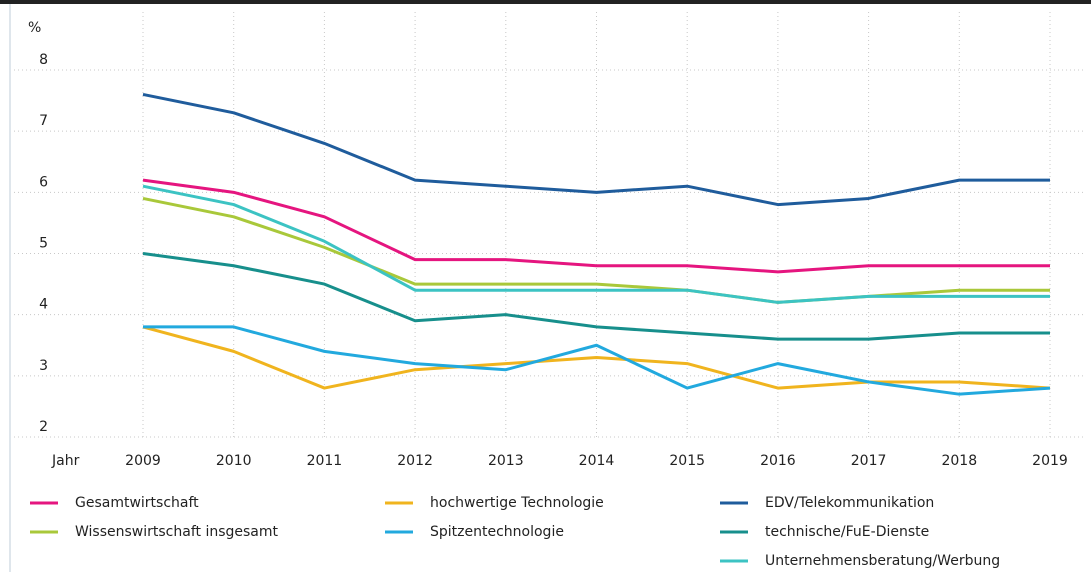 This screenshot has height=572, width=1091. I want to click on x-tick-label: 2010, so click(234, 461).